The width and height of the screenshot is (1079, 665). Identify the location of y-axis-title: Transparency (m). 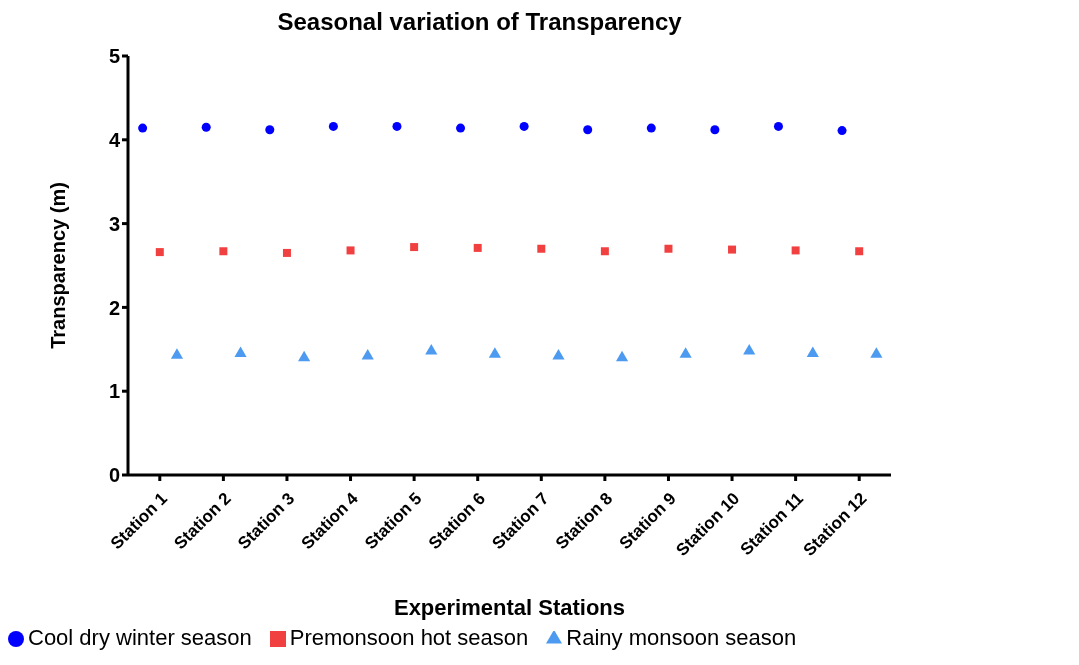
(58, 265).